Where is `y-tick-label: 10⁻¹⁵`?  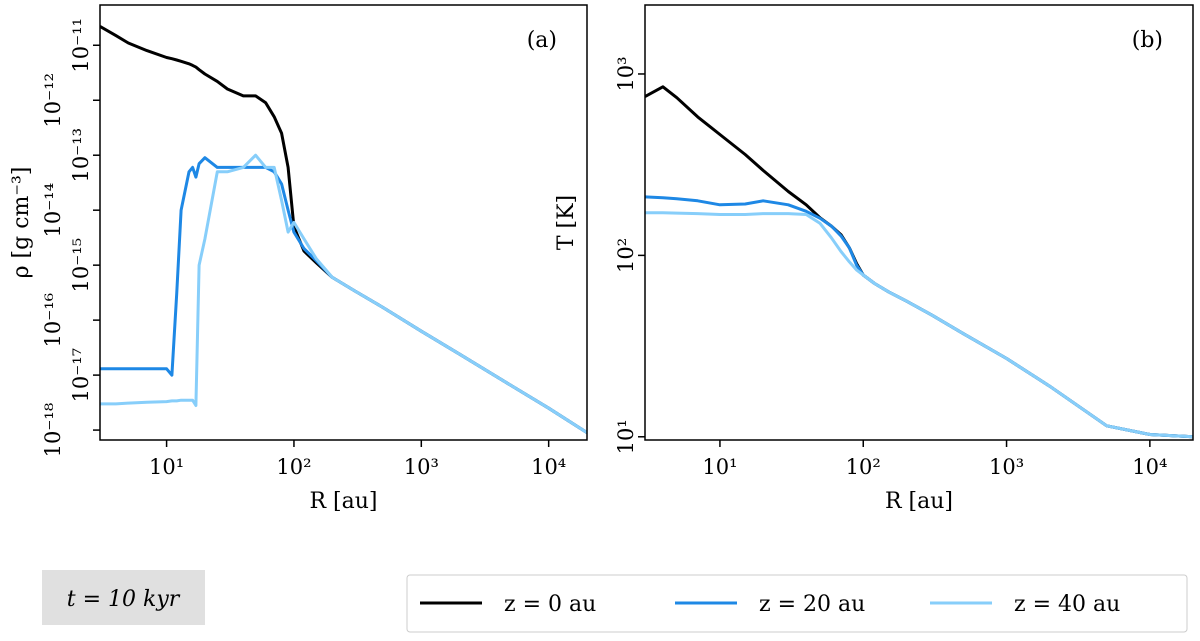
y-tick-label: 10⁻¹⁵ is located at coordinates (81, 265).